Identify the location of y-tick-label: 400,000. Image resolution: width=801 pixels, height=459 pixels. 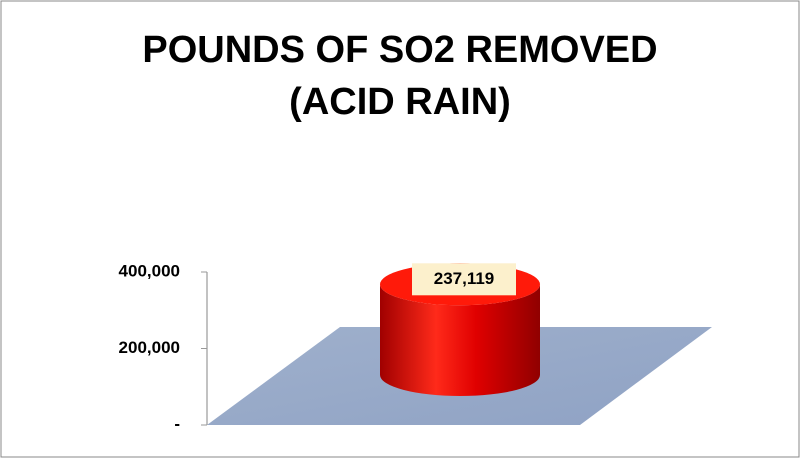
(149, 270).